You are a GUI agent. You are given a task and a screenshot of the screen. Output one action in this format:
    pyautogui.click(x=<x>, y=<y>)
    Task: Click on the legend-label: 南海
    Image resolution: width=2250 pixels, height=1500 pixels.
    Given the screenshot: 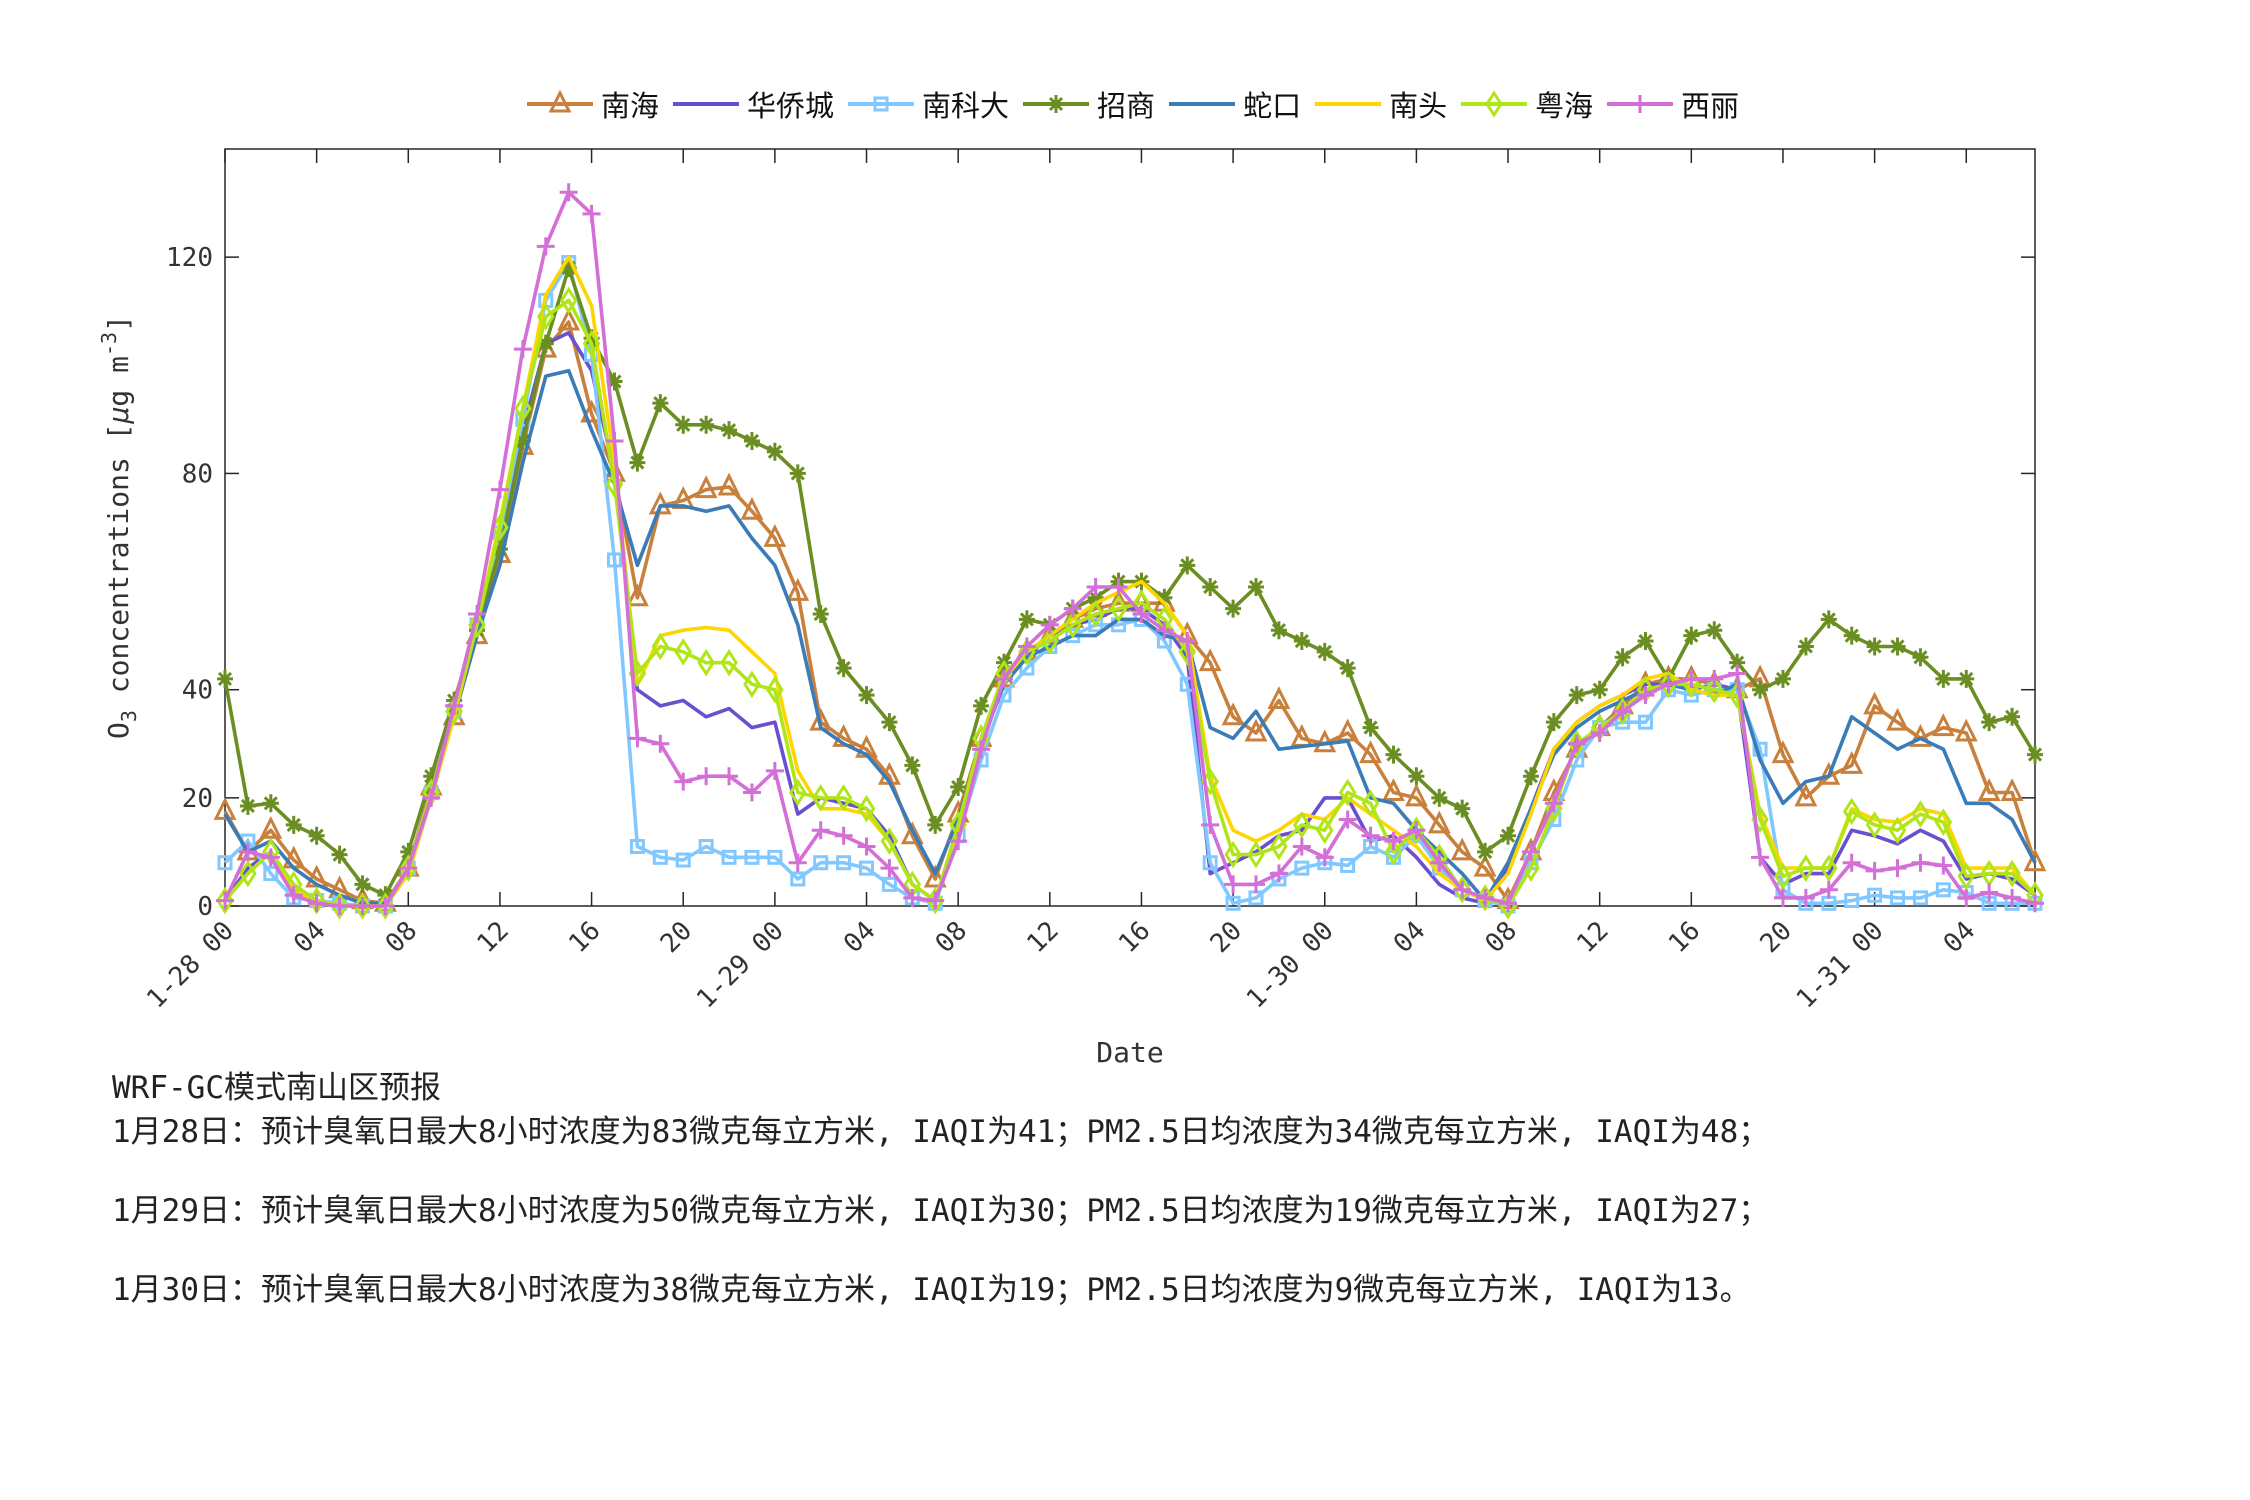 What is the action you would take?
    pyautogui.click(x=630, y=106)
    